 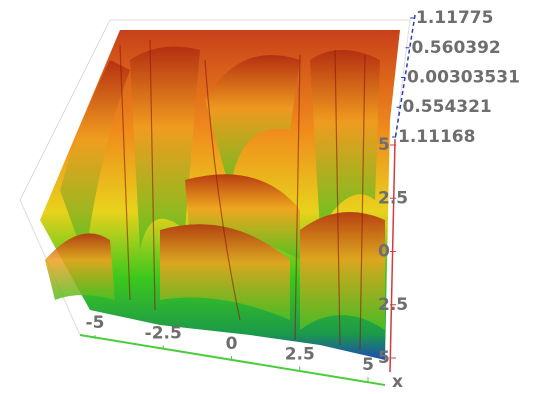 I want to click on x-axis-label: x, so click(x=397, y=382).